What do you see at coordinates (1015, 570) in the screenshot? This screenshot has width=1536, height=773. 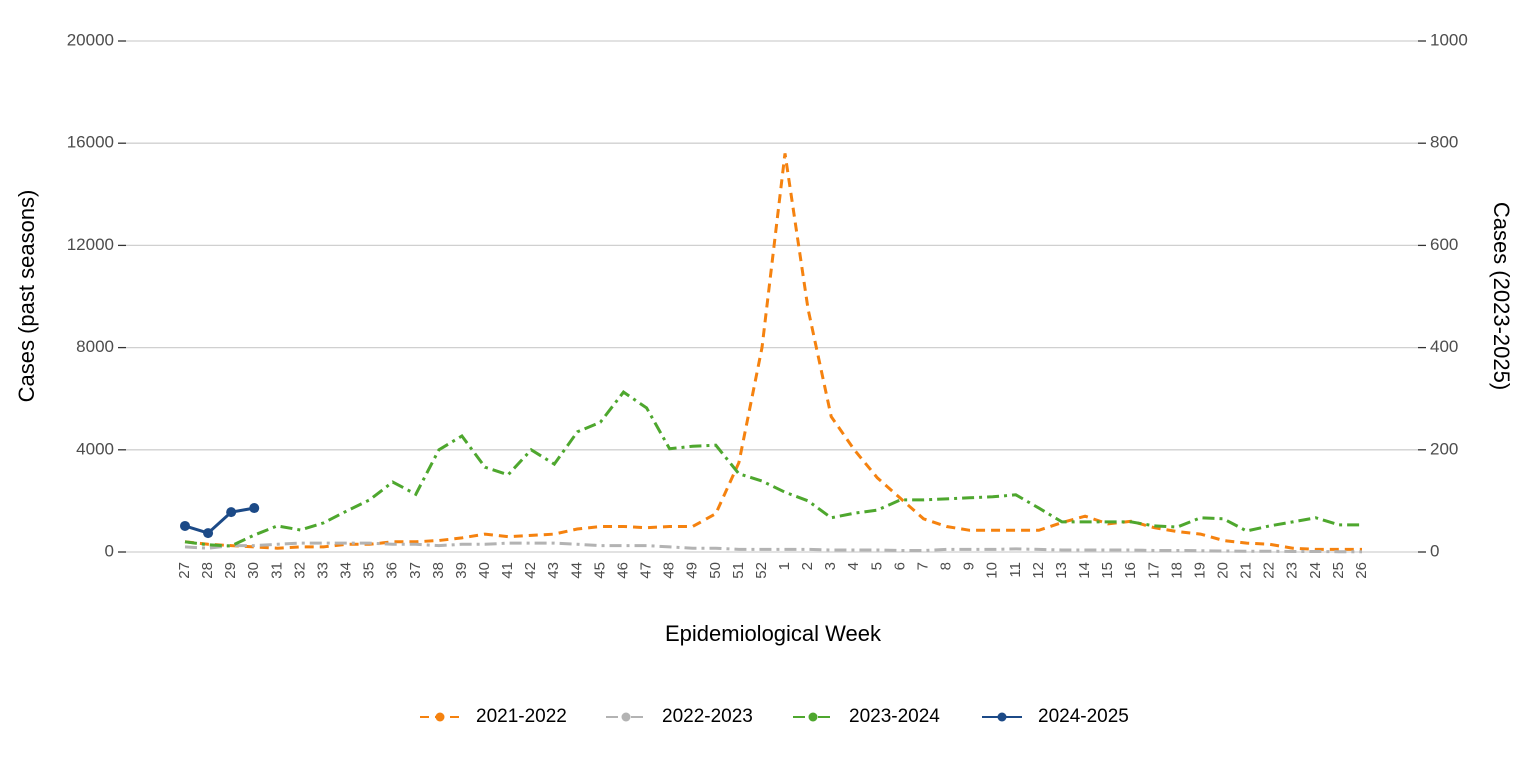 I see `x-tick-label: 11` at bounding box center [1015, 570].